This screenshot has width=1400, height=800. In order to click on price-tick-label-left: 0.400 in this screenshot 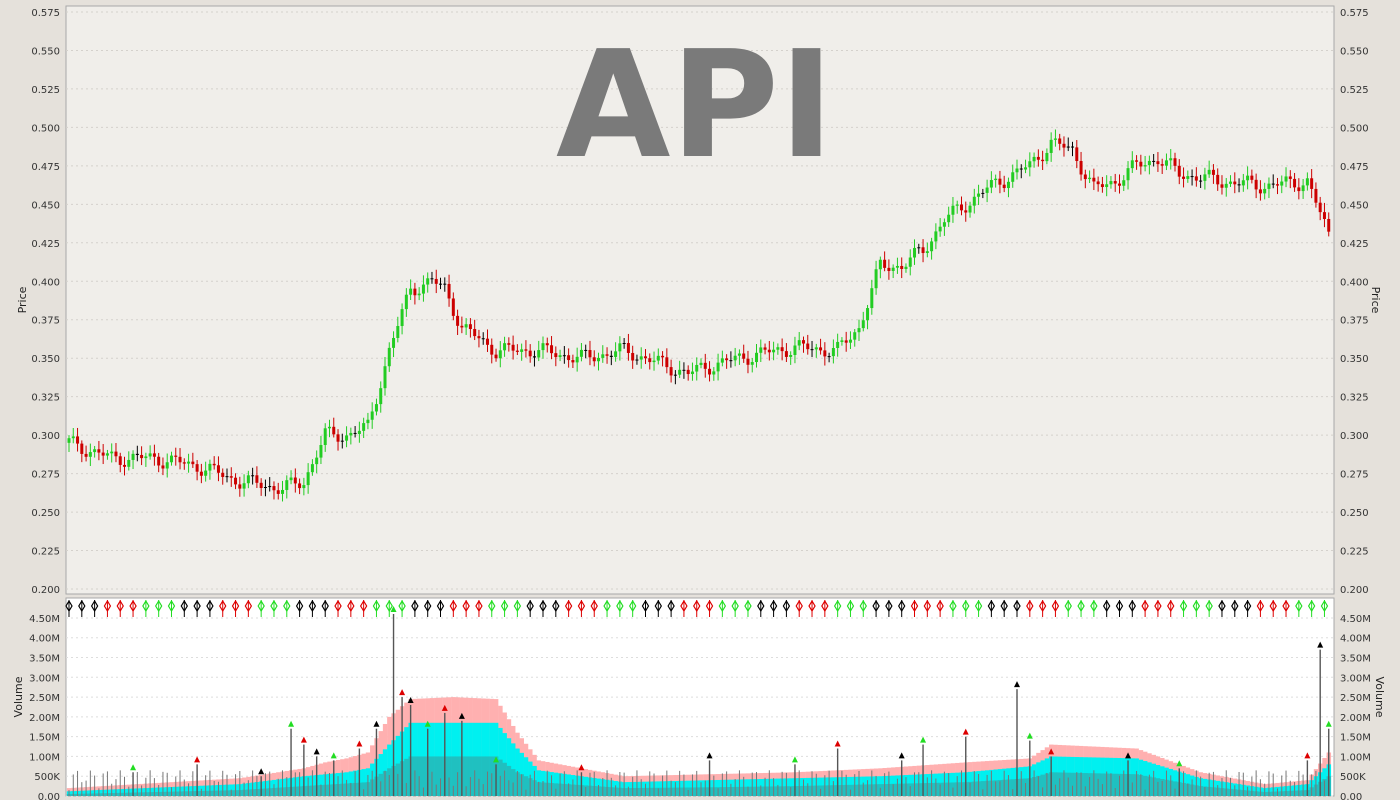, I will do `click(45, 282)`.